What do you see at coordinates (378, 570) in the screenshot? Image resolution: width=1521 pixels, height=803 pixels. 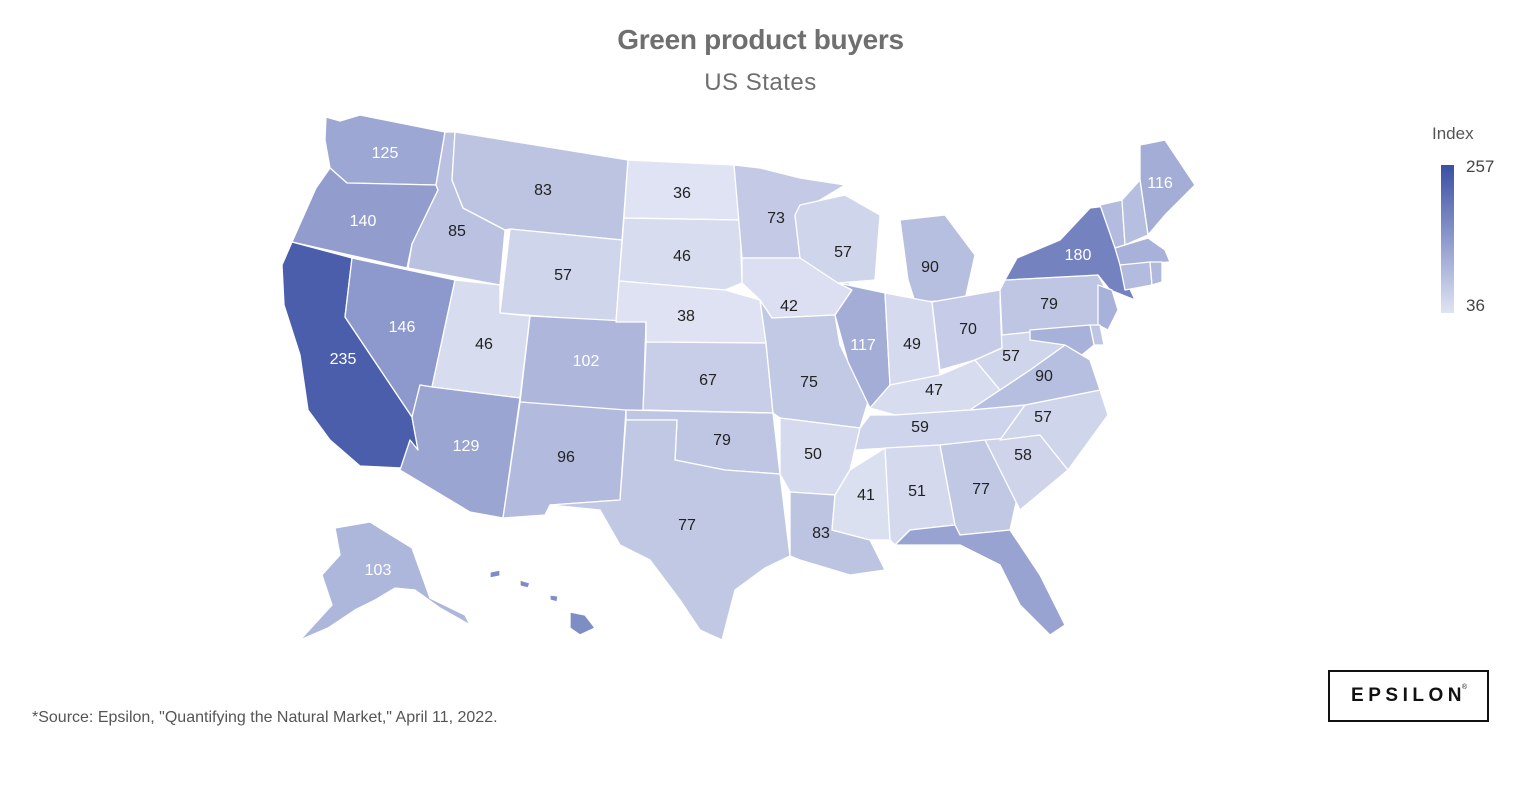 I see `state-value-label-ak: 103` at bounding box center [378, 570].